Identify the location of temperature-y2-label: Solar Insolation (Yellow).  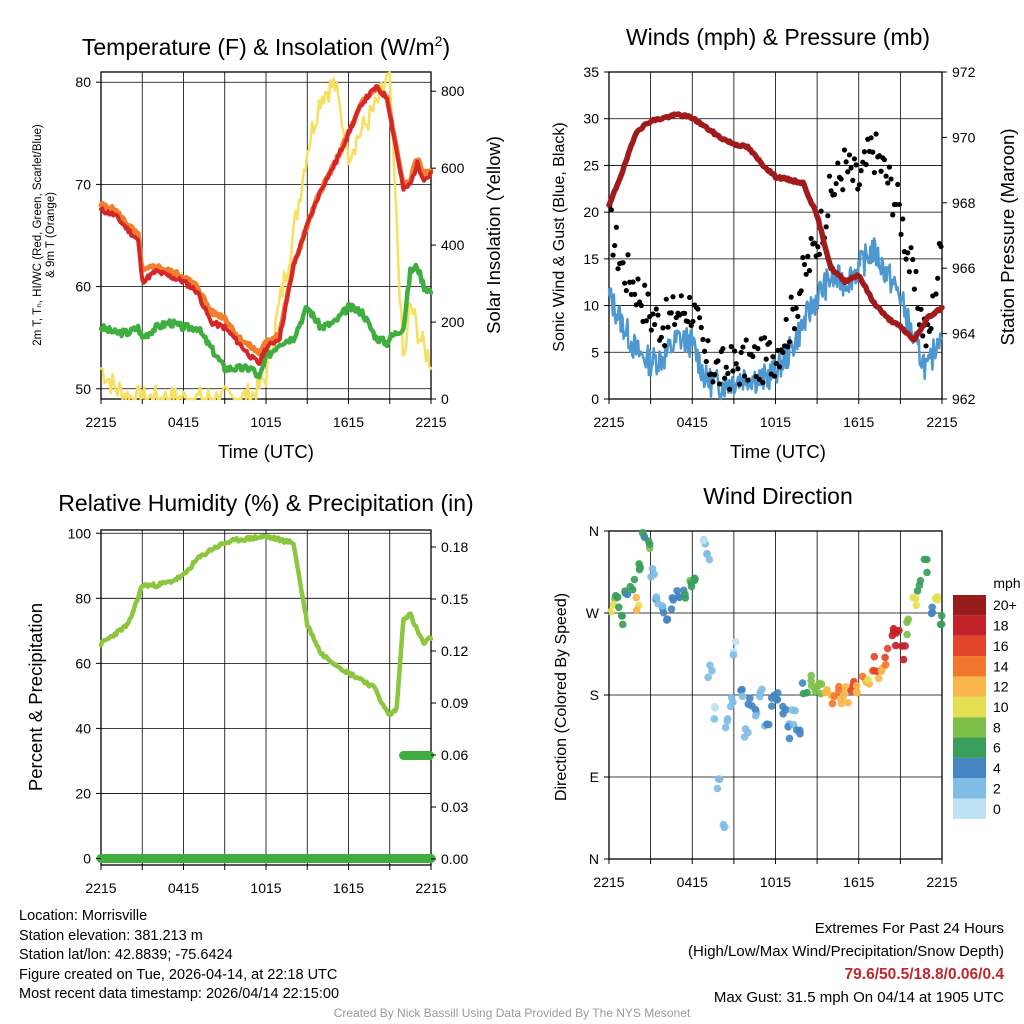
(493, 235).